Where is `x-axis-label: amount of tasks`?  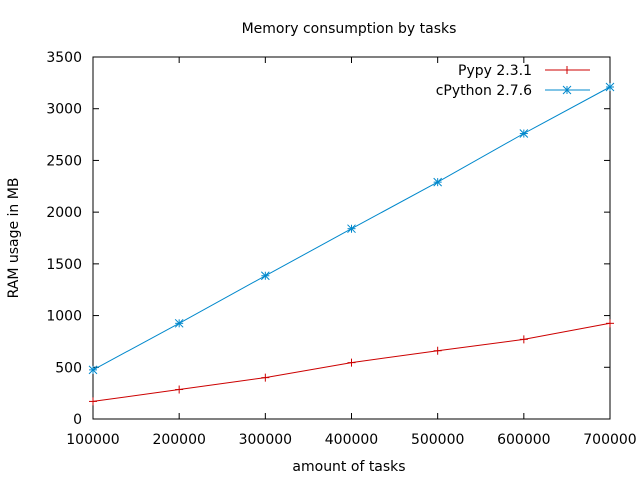
x-axis-label: amount of tasks is located at coordinates (348, 467).